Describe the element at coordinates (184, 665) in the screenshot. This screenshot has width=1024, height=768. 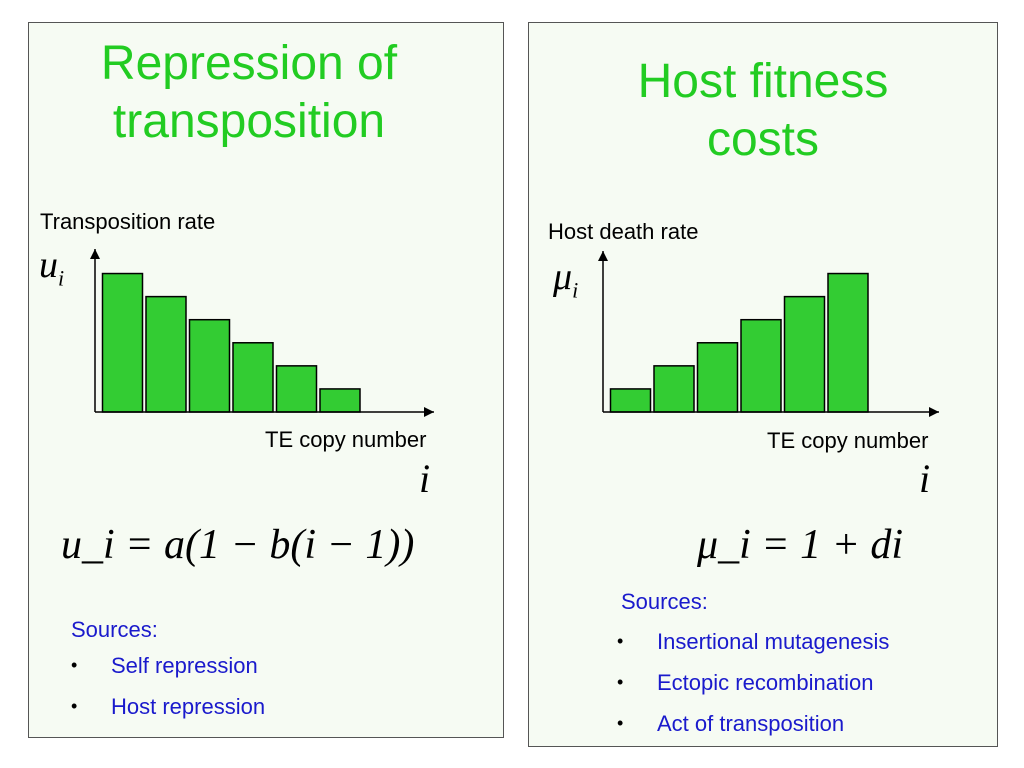
I see `left-source-label: Self repression` at that location.